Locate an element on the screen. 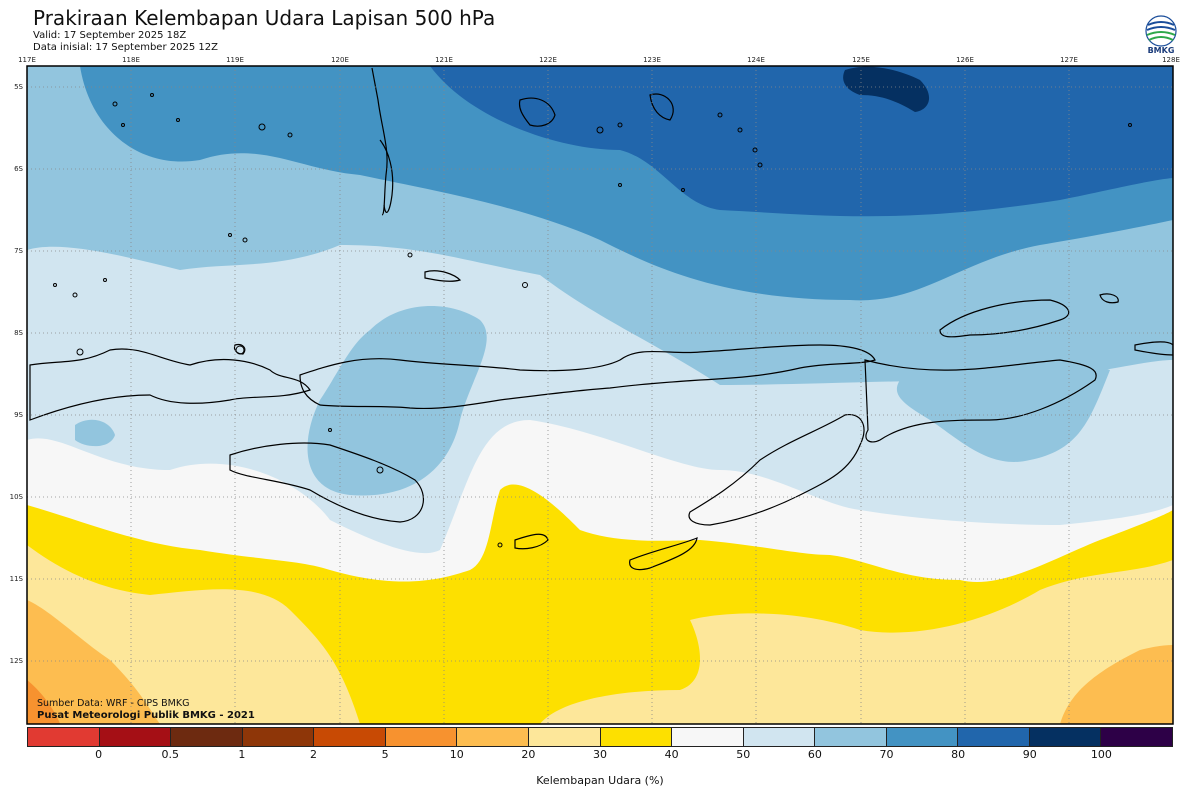 This screenshot has height=800, width=1200. lon-label: 127E is located at coordinates (1069, 60).